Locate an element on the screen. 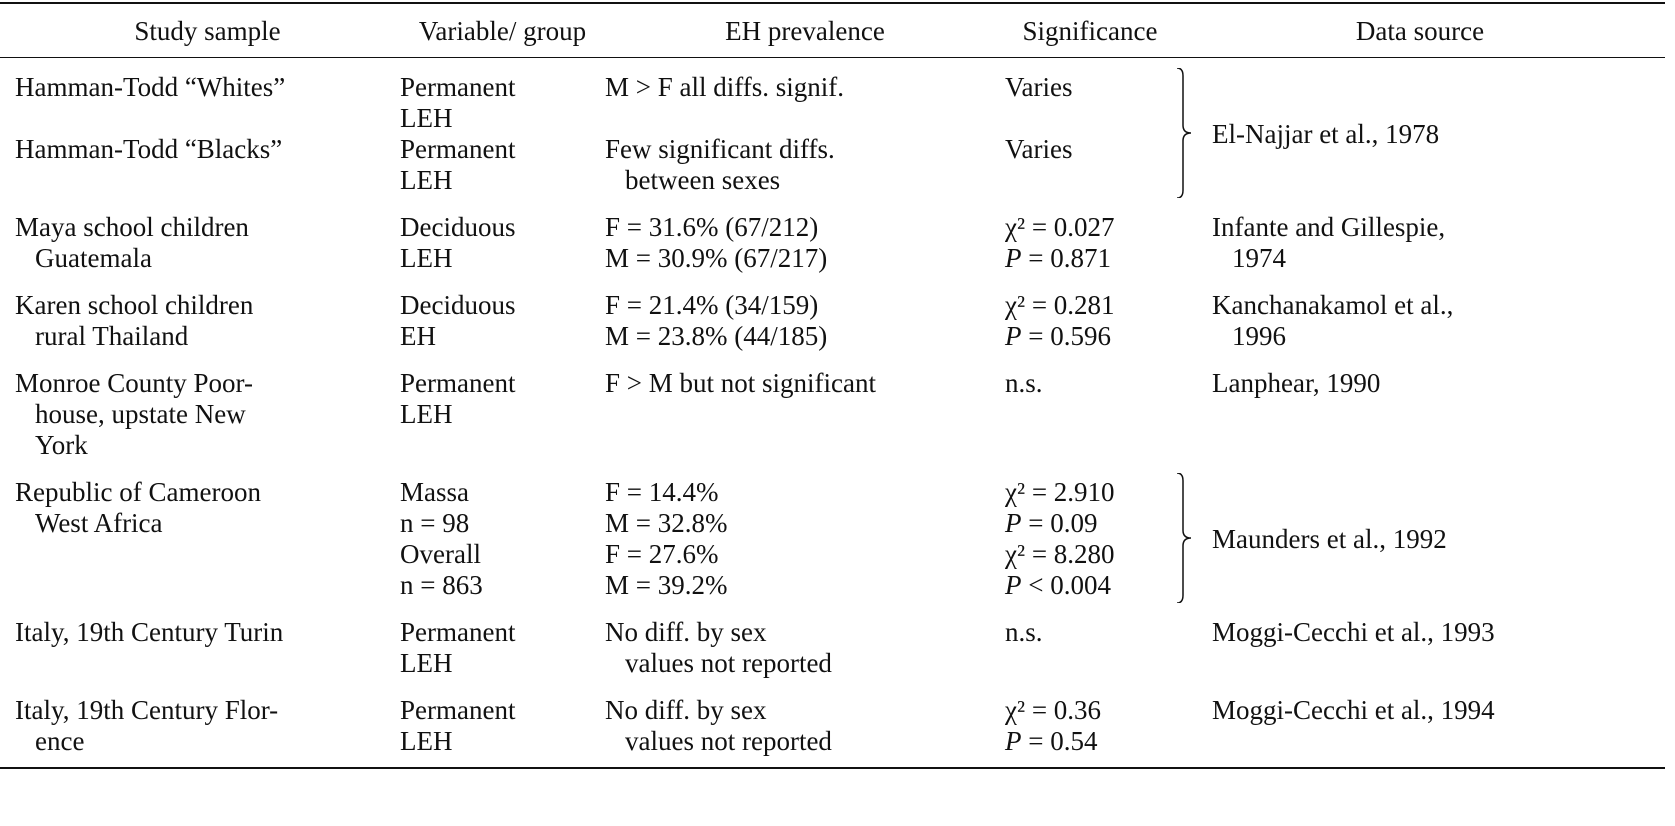  cell-line: n = 863 is located at coordinates (441, 585).